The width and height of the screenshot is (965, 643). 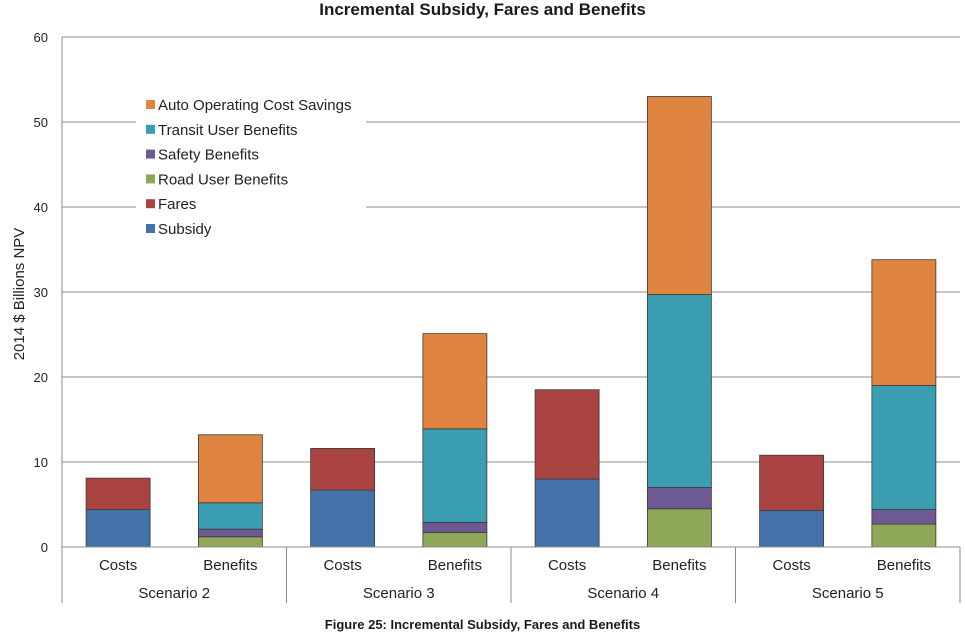 I want to click on legend-item-label: Transit User Benefits, so click(x=228, y=130).